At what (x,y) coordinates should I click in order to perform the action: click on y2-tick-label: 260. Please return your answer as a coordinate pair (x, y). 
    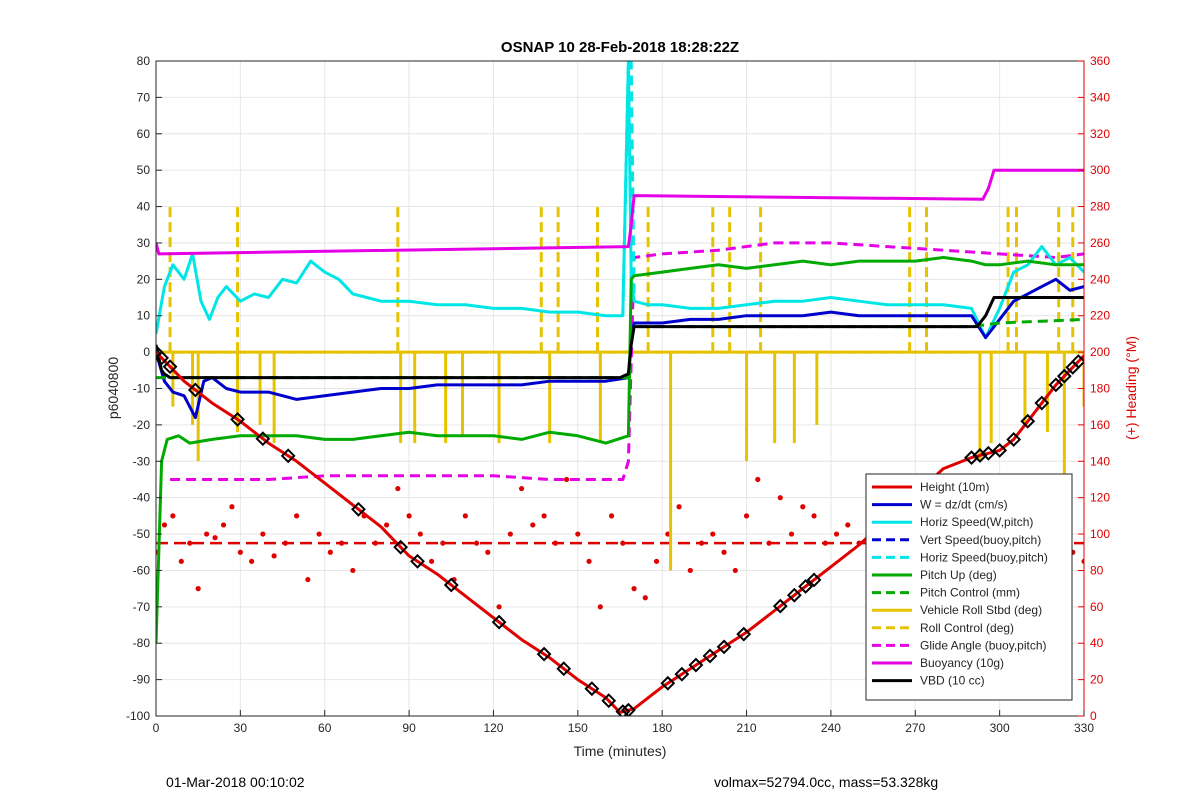
    Looking at the image, I should click on (1100, 243).